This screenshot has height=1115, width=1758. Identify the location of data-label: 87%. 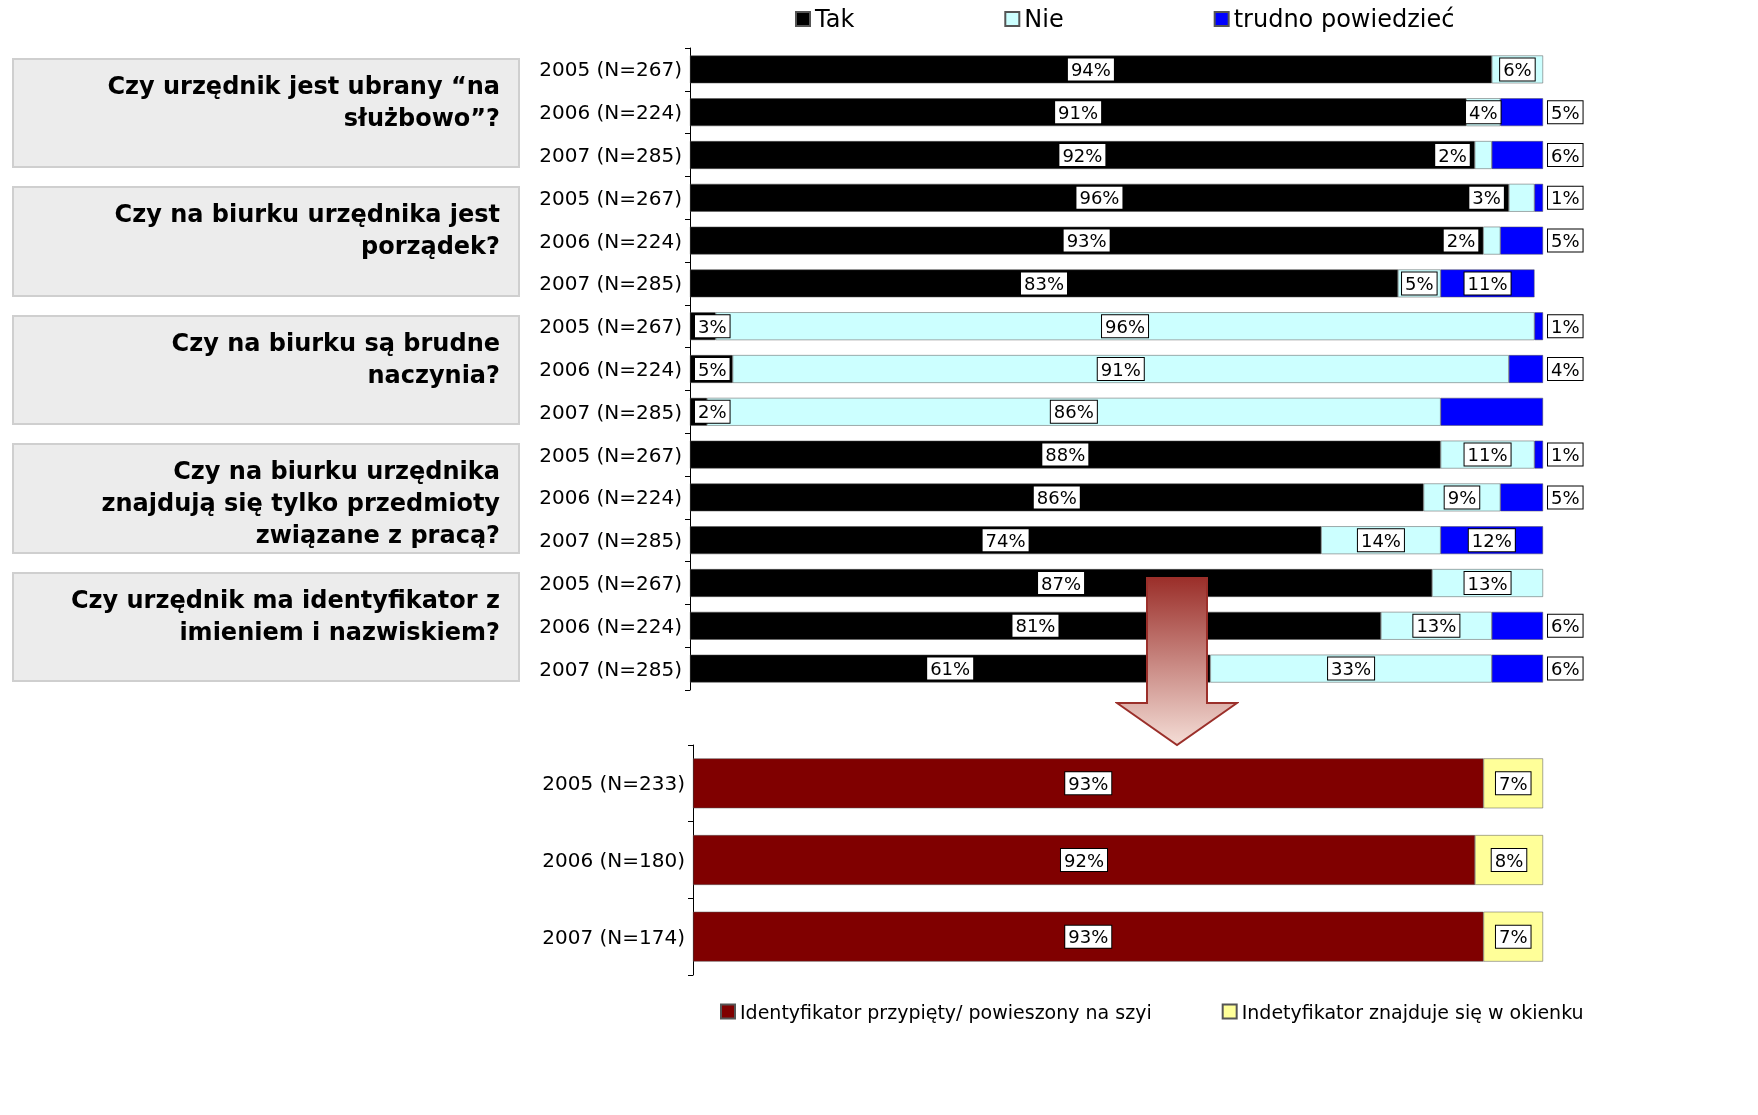
(1061, 583).